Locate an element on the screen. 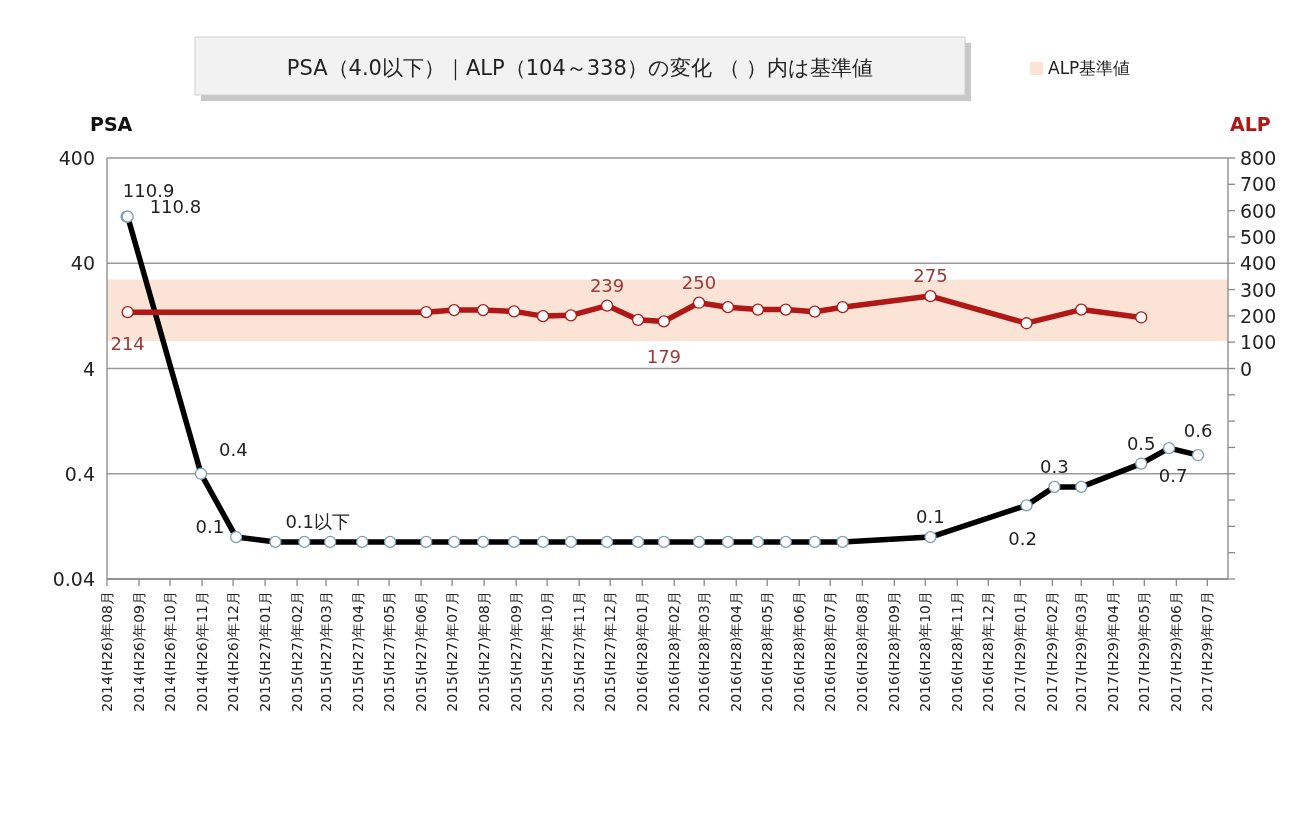 This screenshot has width=1300, height=814. y-tick-label: 0.4 is located at coordinates (79, 473).